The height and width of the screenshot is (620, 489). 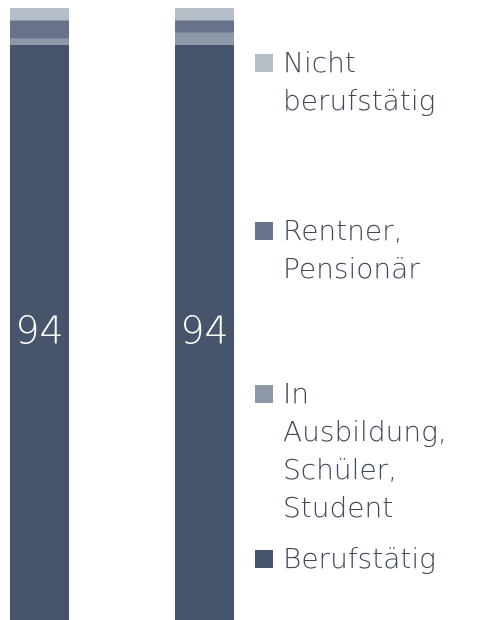 I want to click on legend-item: In Ausbildung, Schüler, Student, so click(x=371, y=451).